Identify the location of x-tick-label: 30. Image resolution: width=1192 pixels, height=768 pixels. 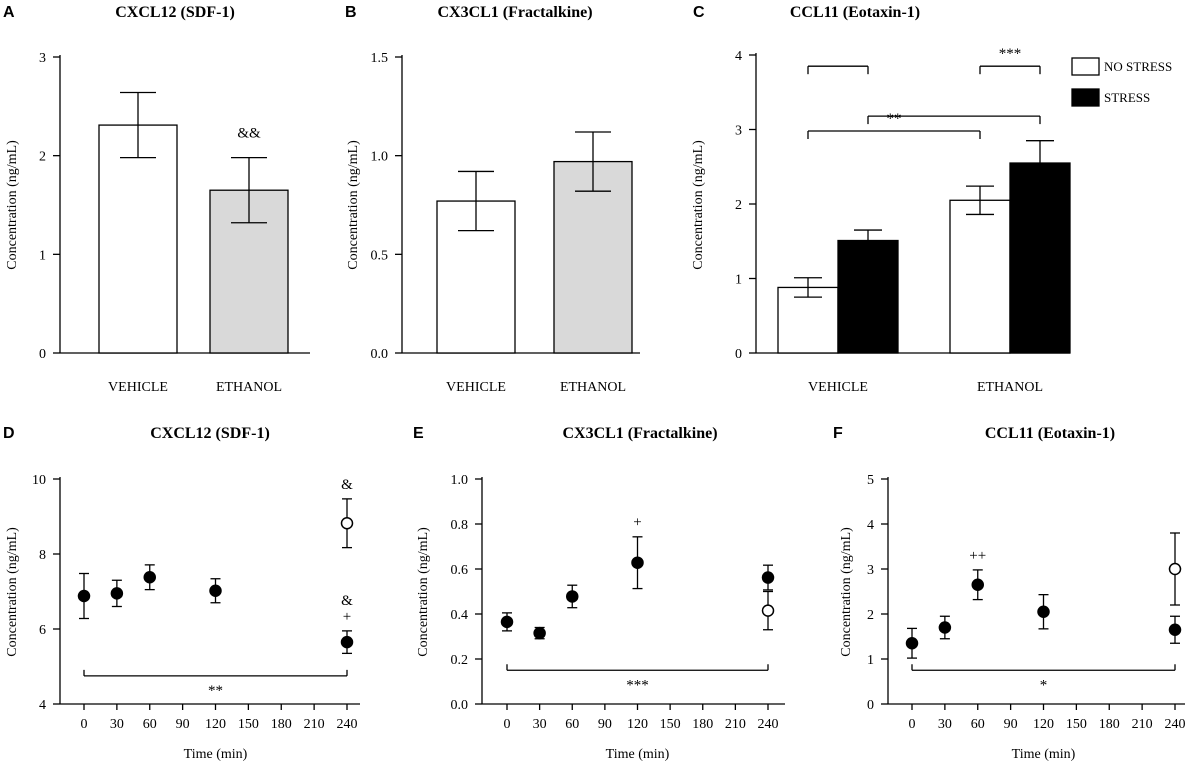
(117, 724).